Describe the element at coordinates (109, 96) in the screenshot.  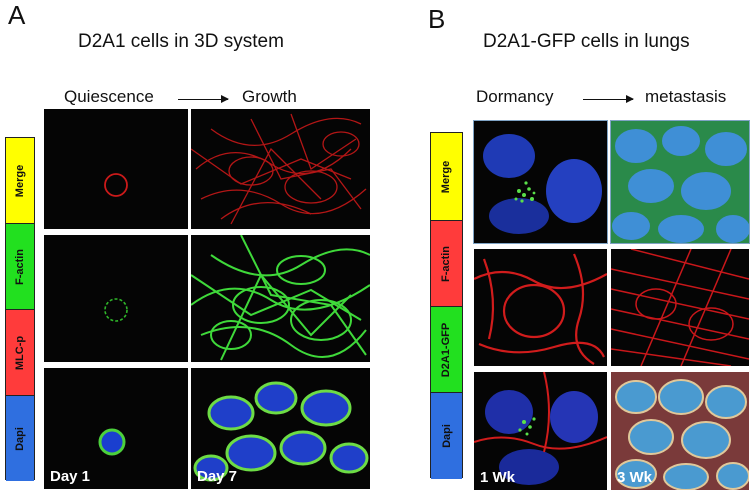
I see `panel-a-stage-quiescence: Quiescence` at that location.